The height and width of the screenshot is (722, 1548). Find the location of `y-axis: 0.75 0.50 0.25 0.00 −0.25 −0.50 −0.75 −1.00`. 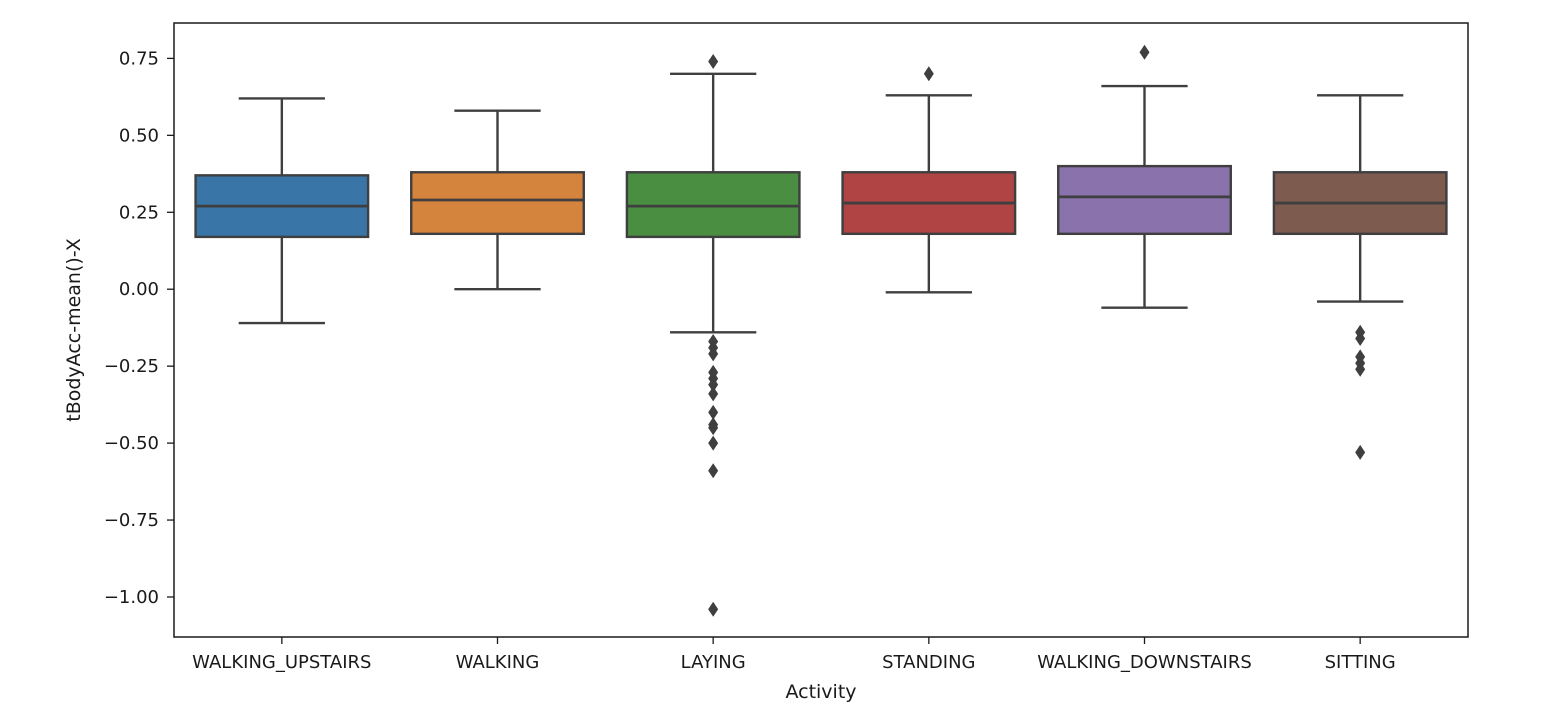

y-axis: 0.75 0.50 0.25 0.00 −0.25 −0.50 −0.75 −1.00 is located at coordinates (139, 328).